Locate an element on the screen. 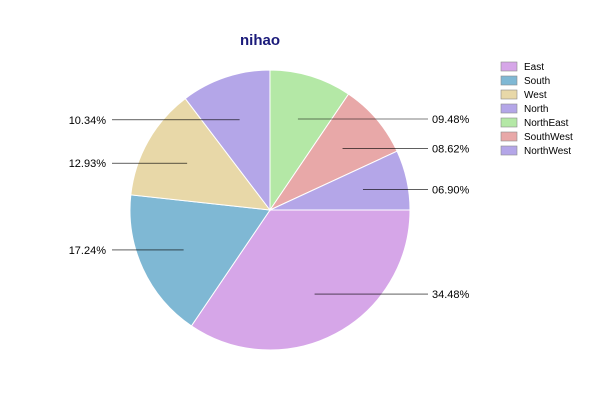  legend-swatch-northeast is located at coordinates (509, 122).